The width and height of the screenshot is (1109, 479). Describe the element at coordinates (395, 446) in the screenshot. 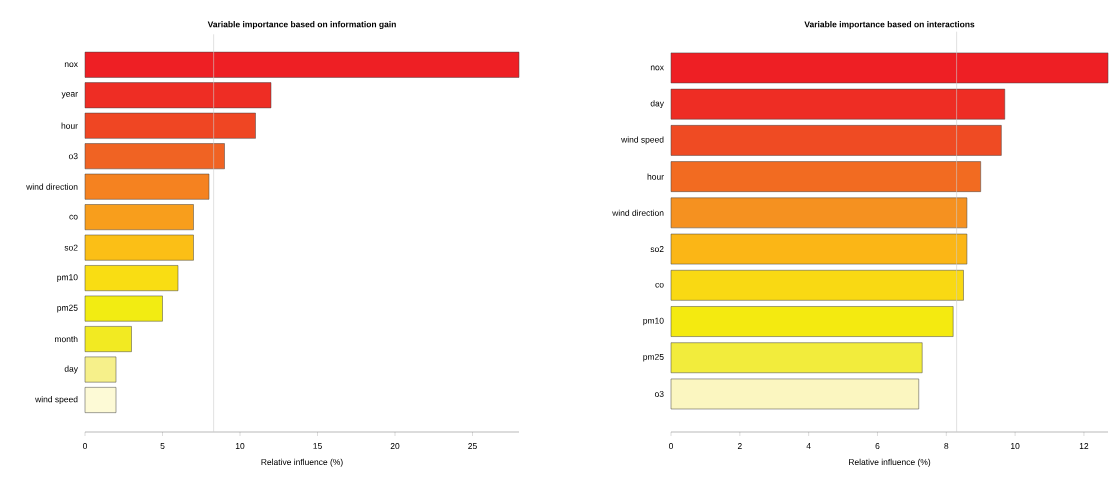

I see `x-tick-label: 20` at that location.